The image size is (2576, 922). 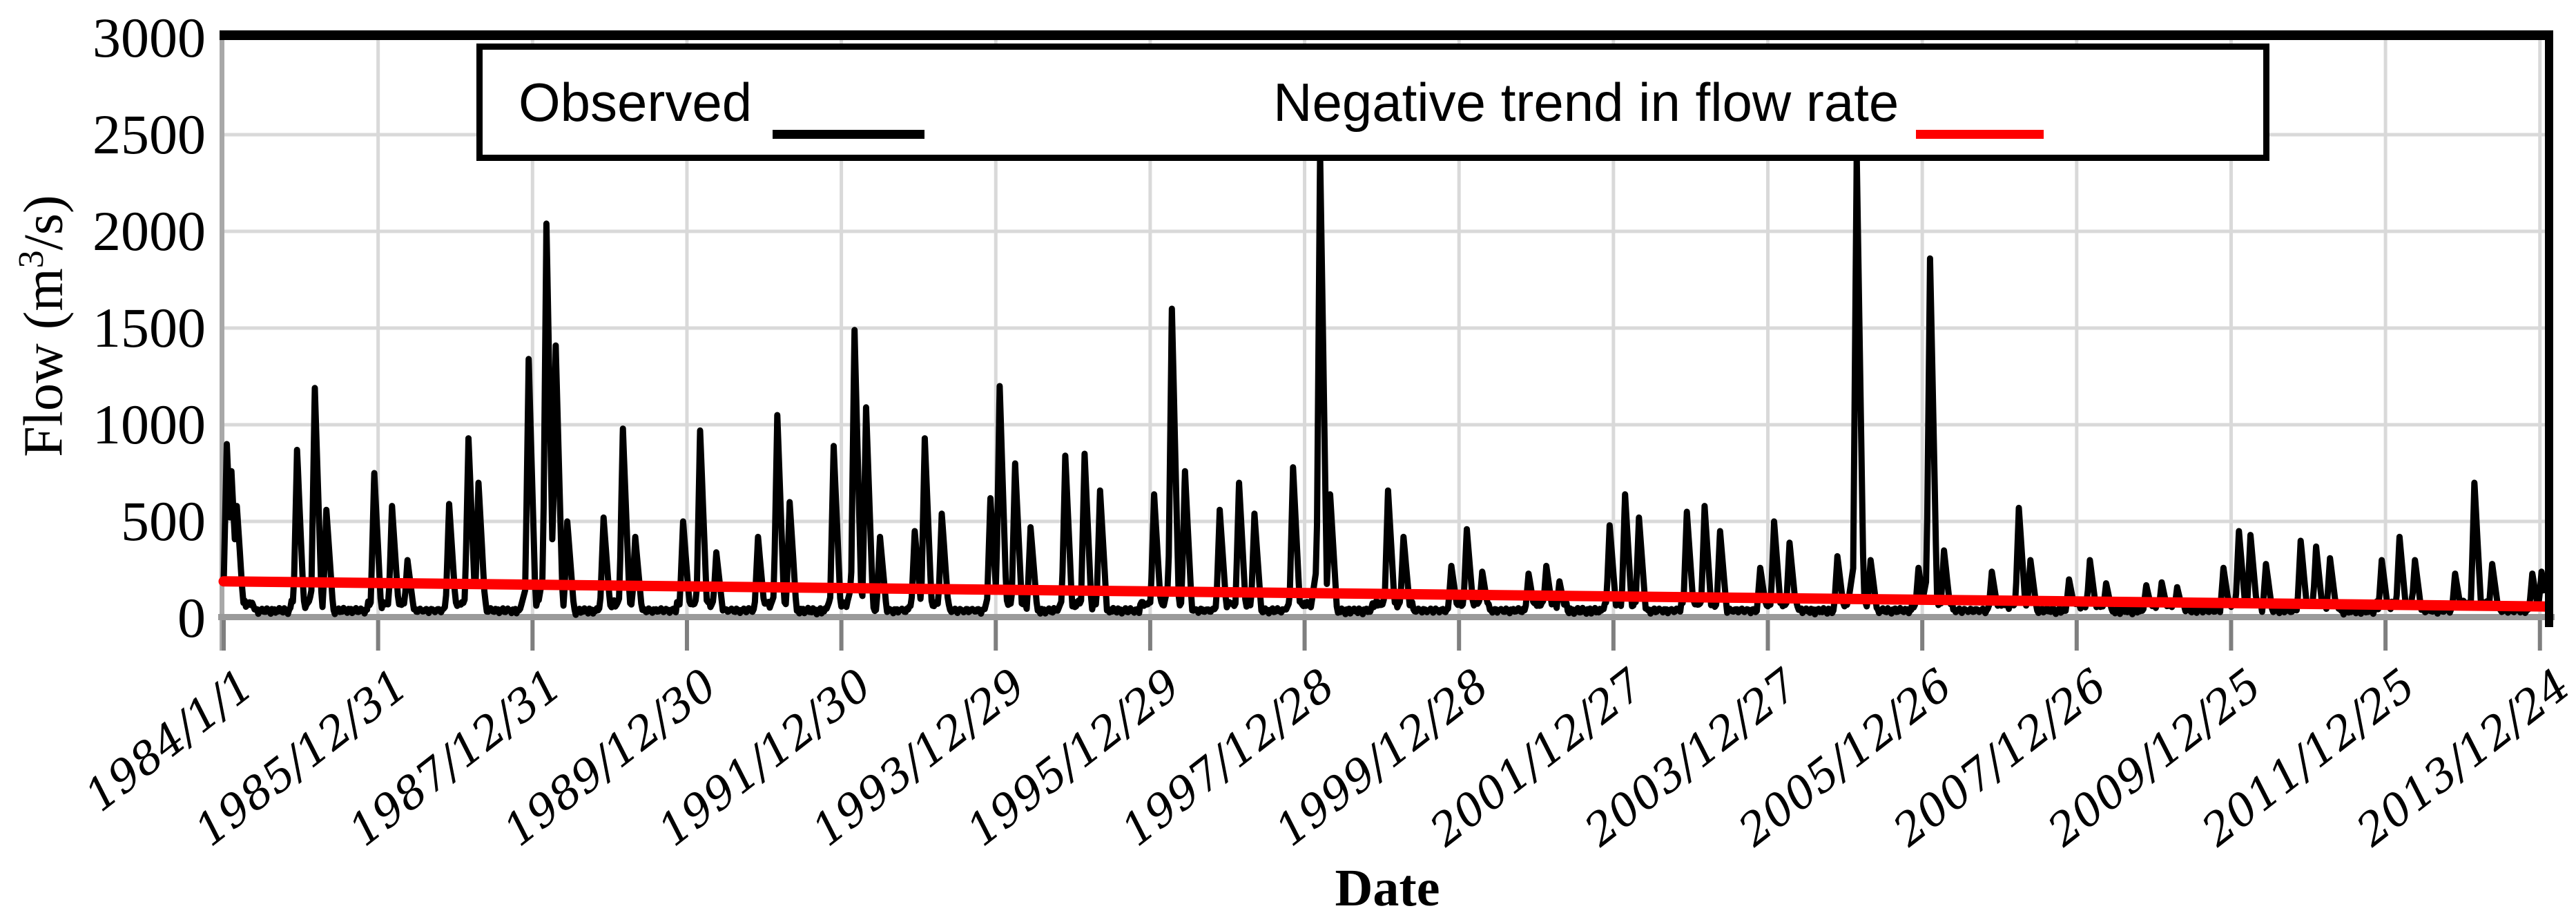 I want to click on y-tick-label: 1000, so click(x=149, y=425).